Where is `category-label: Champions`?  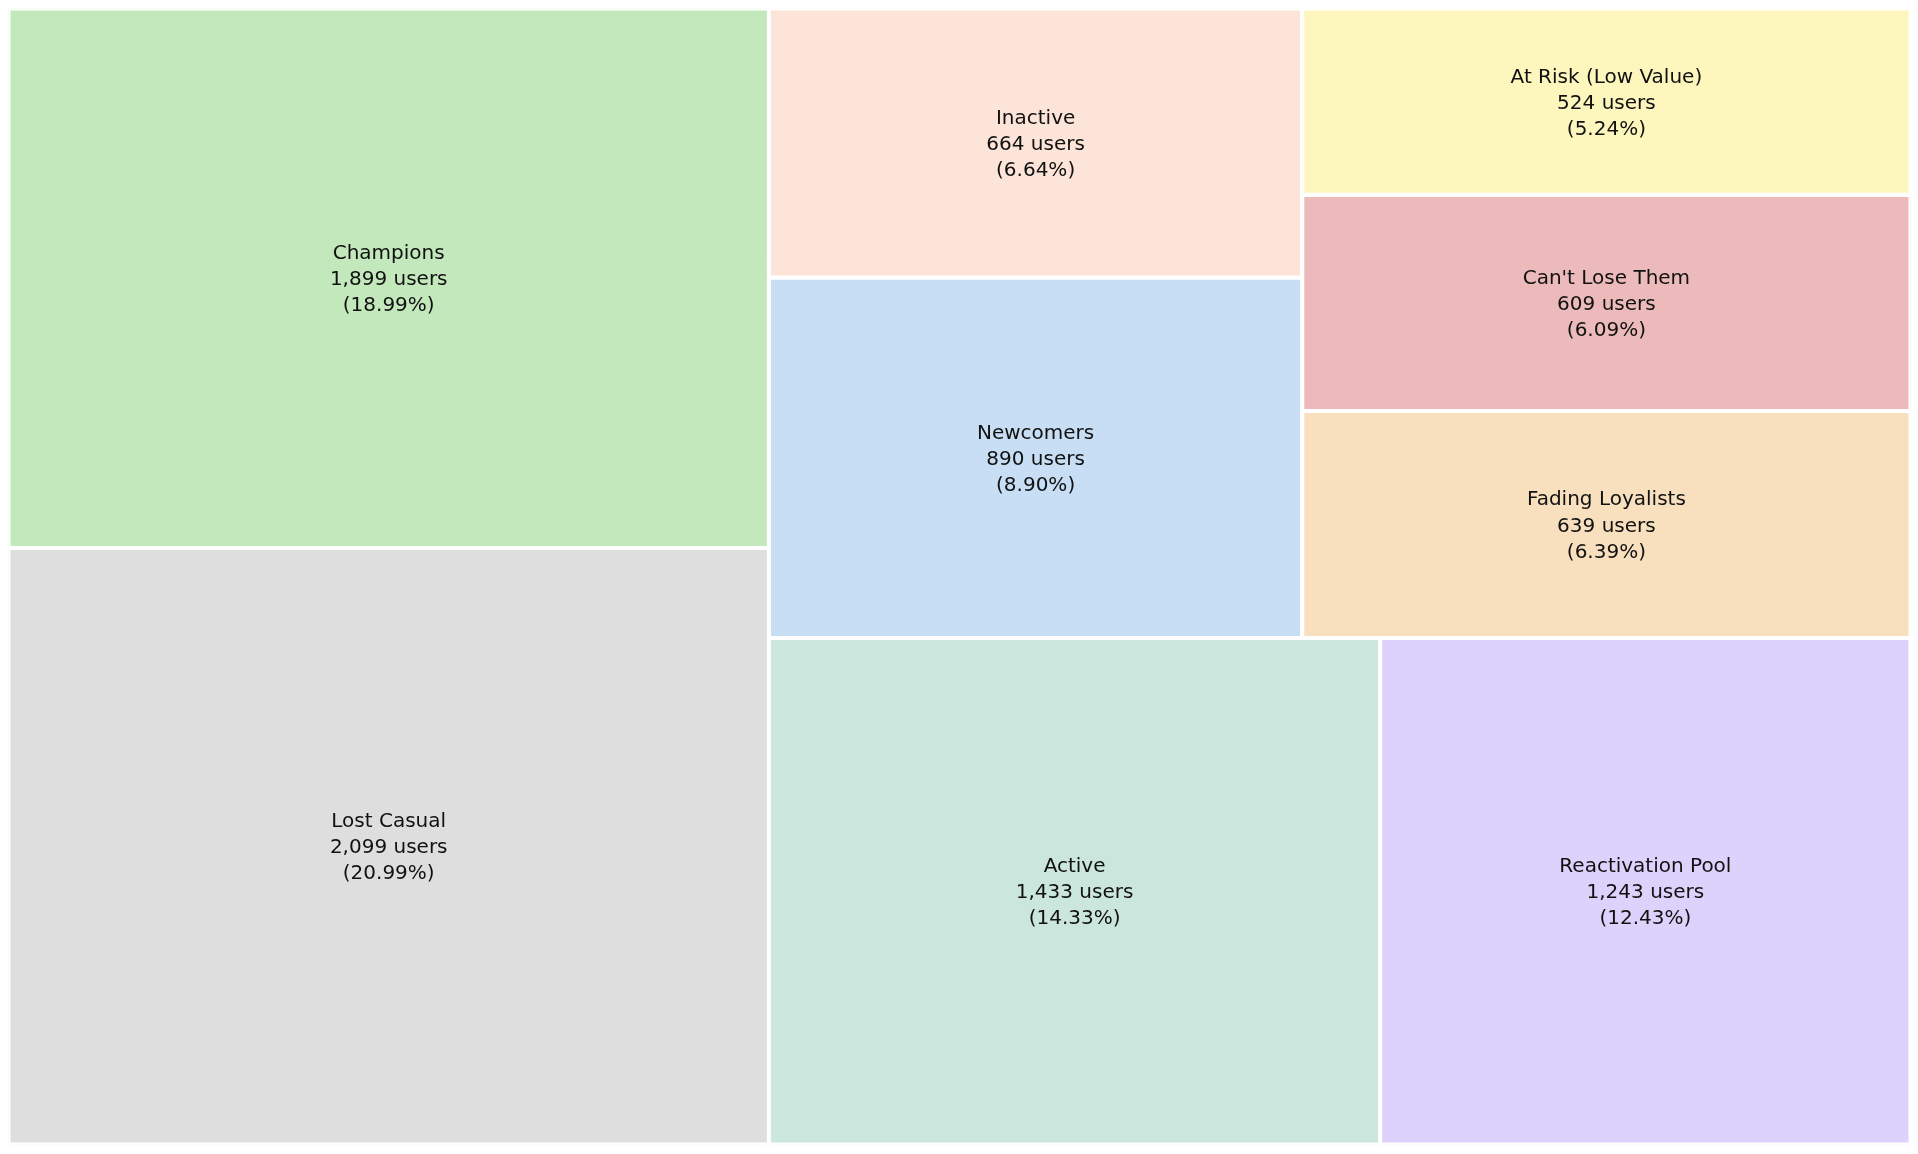
category-label: Champions is located at coordinates (388, 252).